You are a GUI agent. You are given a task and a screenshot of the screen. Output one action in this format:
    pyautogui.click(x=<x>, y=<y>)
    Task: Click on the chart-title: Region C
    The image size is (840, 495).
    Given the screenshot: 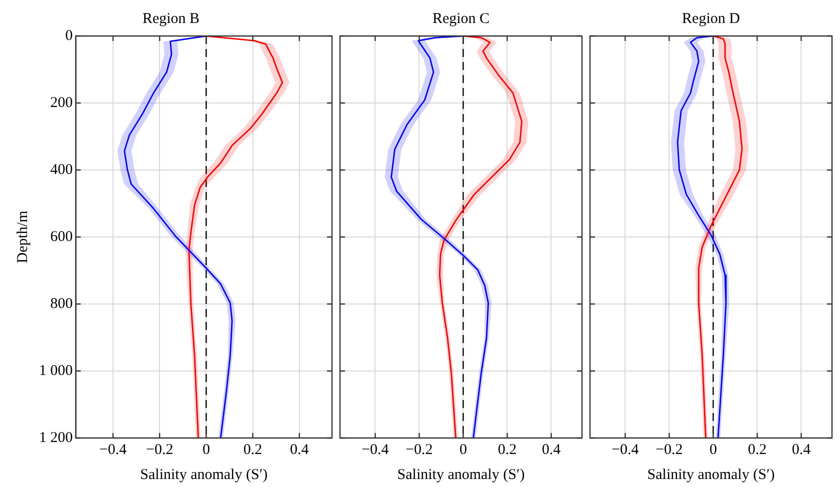 What is the action you would take?
    pyautogui.click(x=461, y=18)
    